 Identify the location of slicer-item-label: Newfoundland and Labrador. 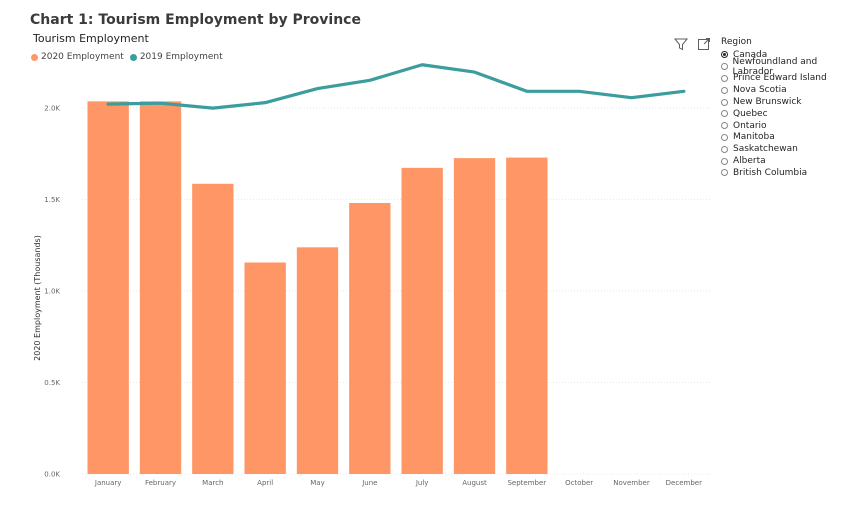
(775, 66).